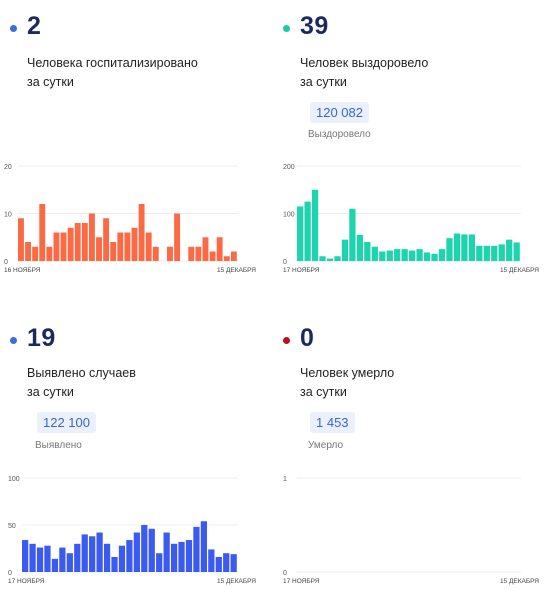 This screenshot has width=549, height=600. Describe the element at coordinates (323, 82) in the screenshot. I see `recovered-caption-line2: за сутки` at that location.